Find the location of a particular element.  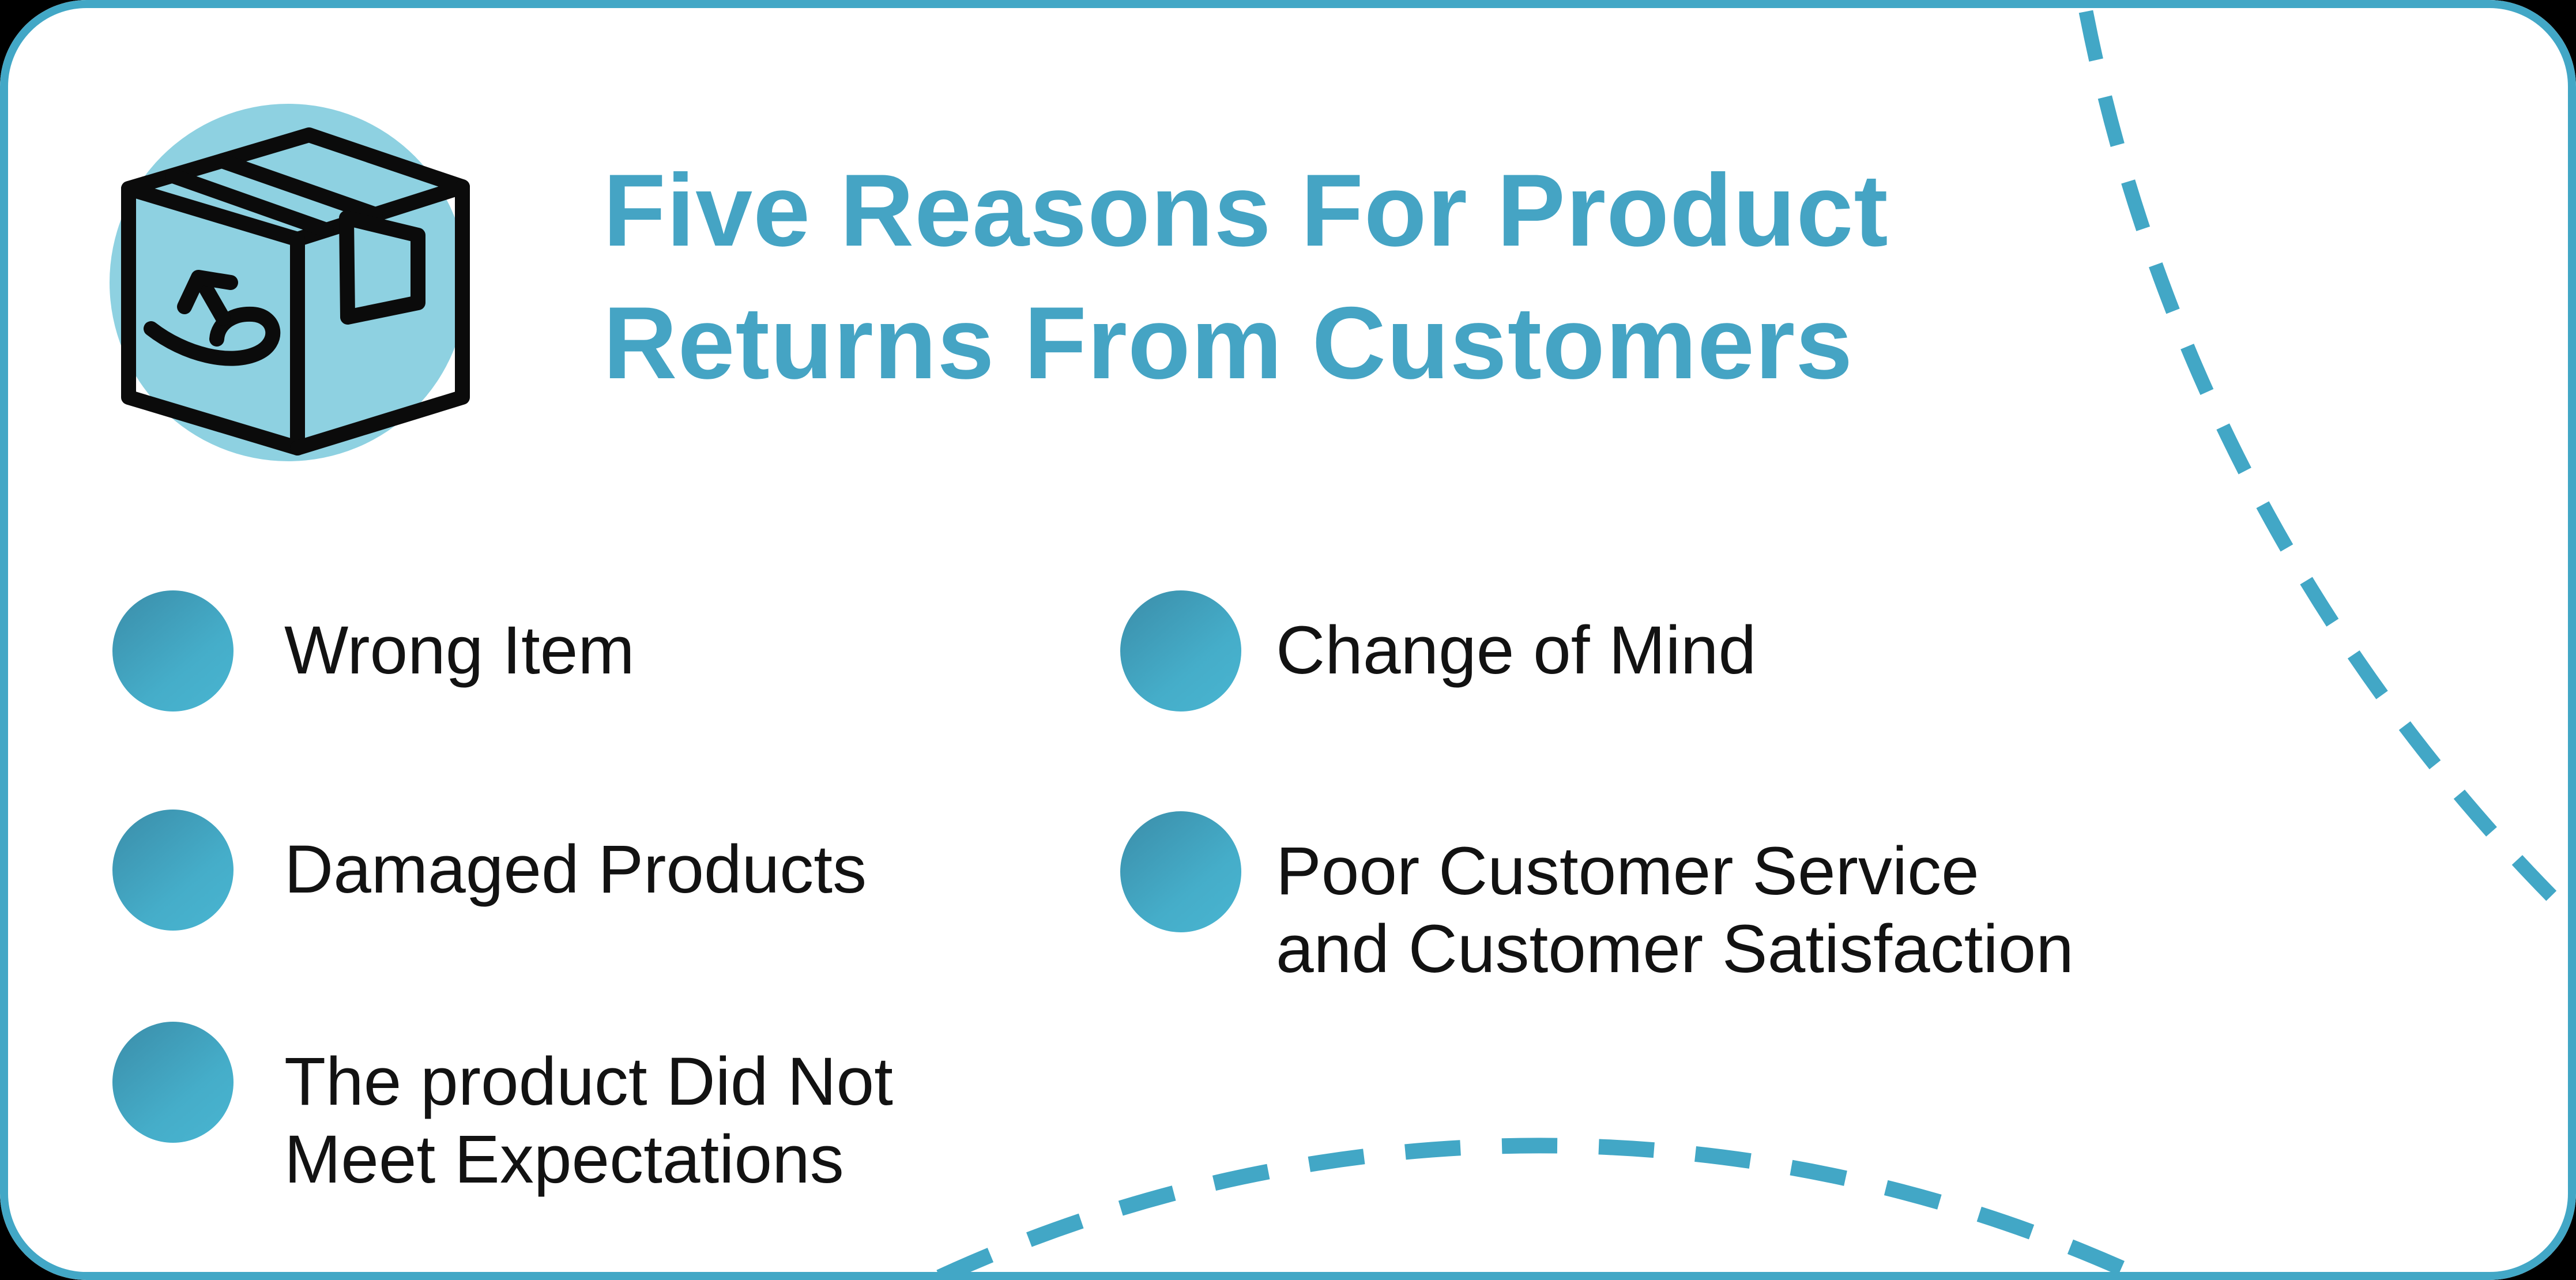

box-left-face is located at coordinates (213, 318).